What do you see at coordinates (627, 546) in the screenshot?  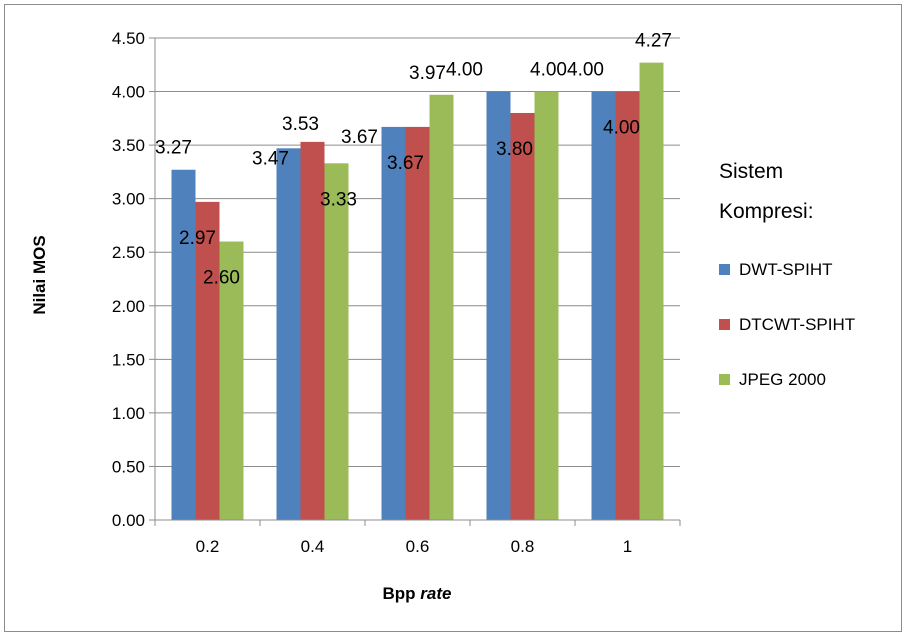 I see `x-tick-label: 1` at bounding box center [627, 546].